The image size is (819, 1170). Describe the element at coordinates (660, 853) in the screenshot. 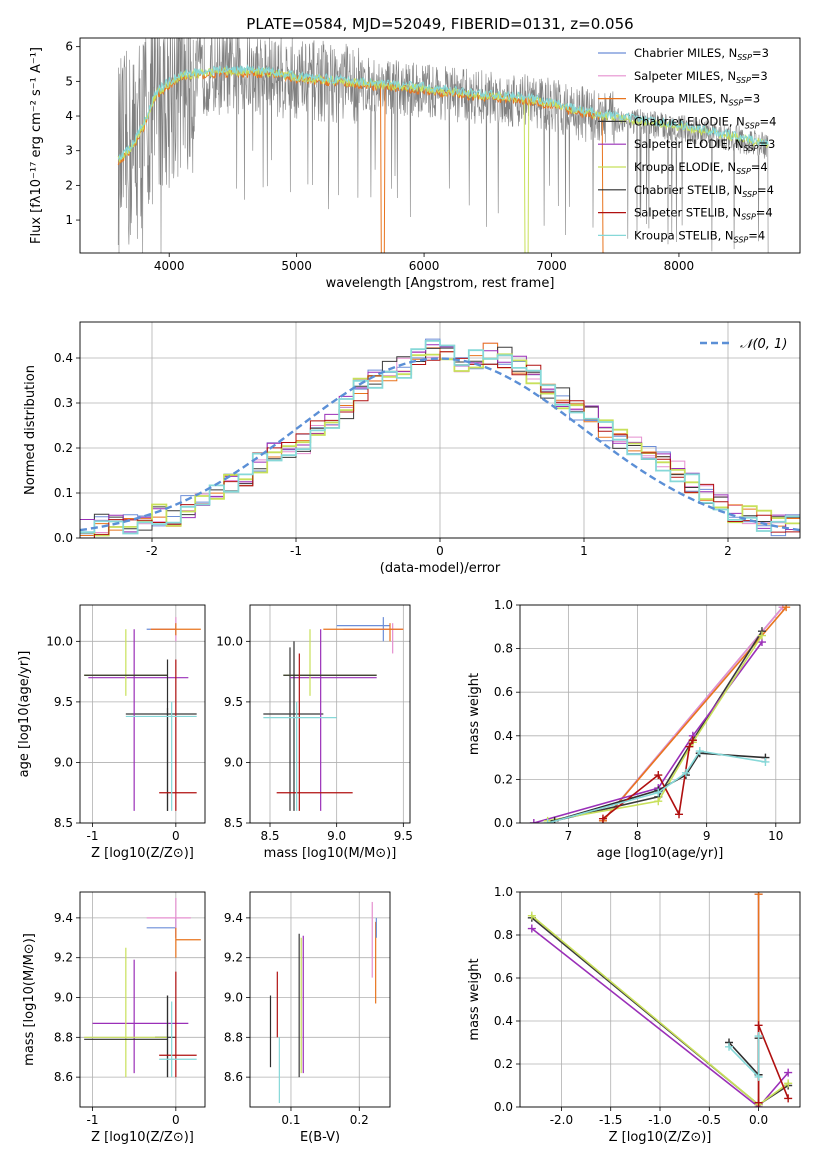

I see `x-axis-label: age [log10(age/yr)]` at that location.